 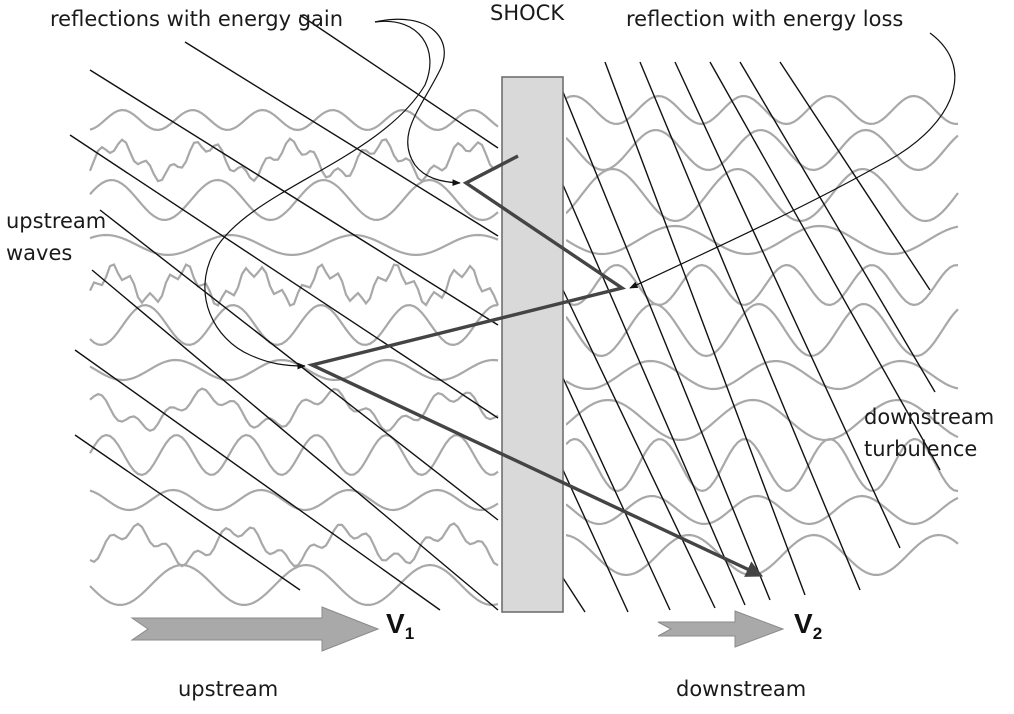 I want to click on v2-subscript: 2, so click(x=817, y=633).